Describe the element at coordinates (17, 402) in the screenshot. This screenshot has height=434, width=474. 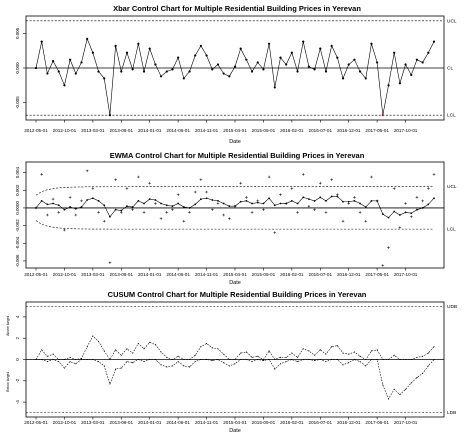
I see `y-tick-label: -4` at that location.